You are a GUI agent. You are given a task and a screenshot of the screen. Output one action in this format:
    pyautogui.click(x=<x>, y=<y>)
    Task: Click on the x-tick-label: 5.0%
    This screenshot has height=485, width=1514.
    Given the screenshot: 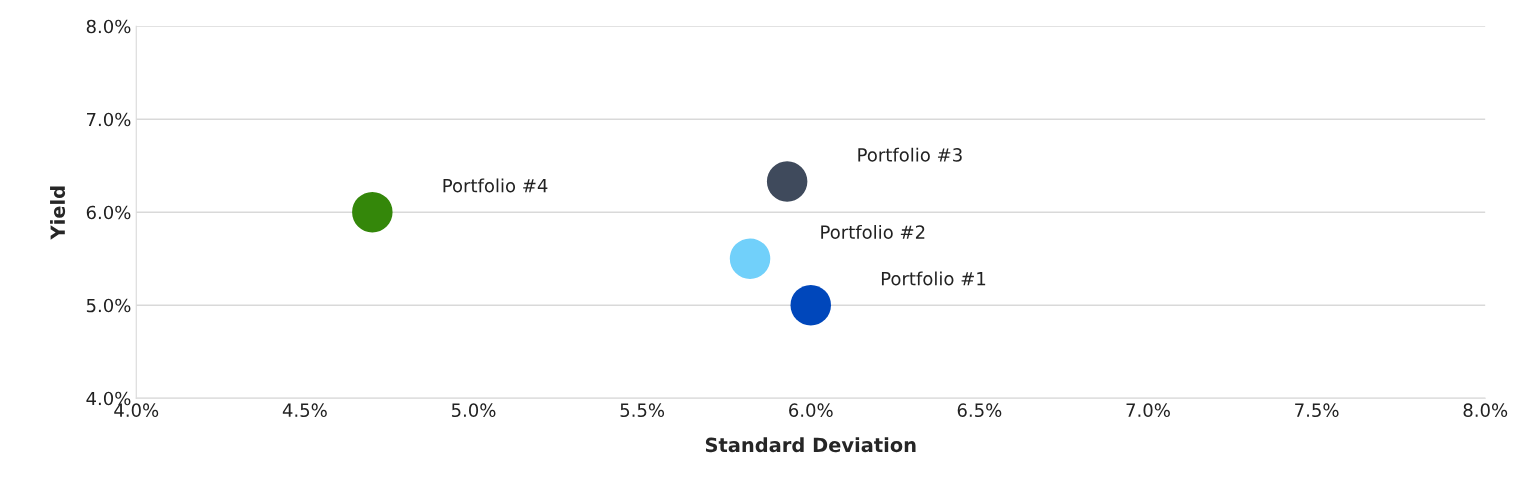 What is the action you would take?
    pyautogui.click(x=473, y=410)
    